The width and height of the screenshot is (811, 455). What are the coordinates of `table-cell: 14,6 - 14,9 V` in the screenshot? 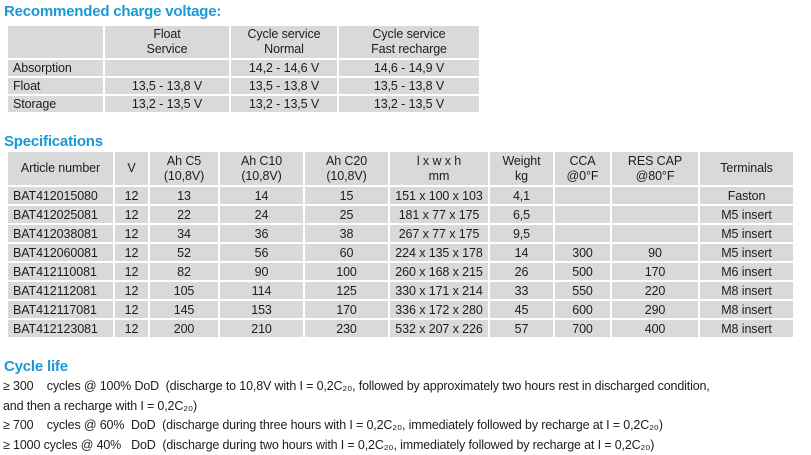 It's located at (409, 68).